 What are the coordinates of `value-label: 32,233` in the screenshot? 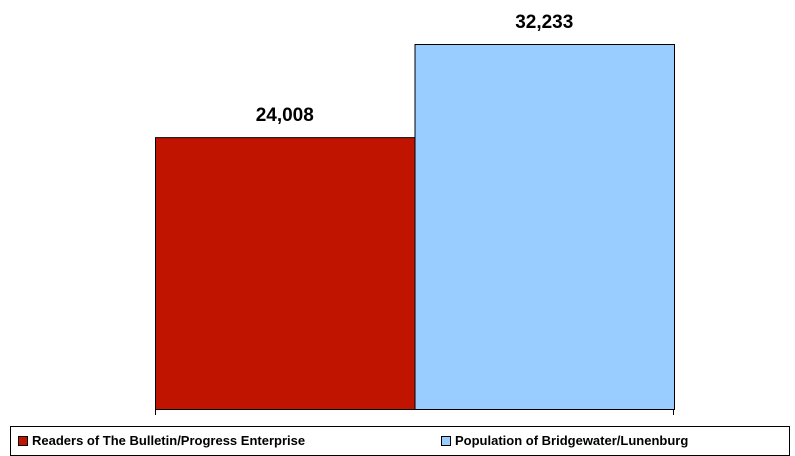 It's located at (544, 22).